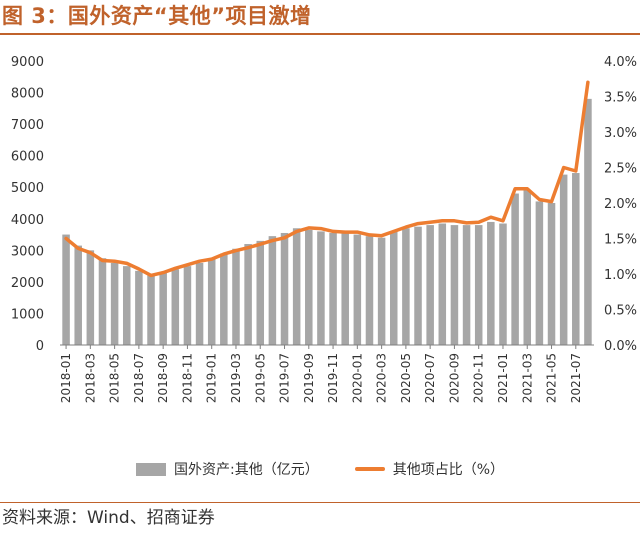  What do you see at coordinates (212, 378) in the screenshot?
I see `x-tick-label: 2019-01` at bounding box center [212, 378].